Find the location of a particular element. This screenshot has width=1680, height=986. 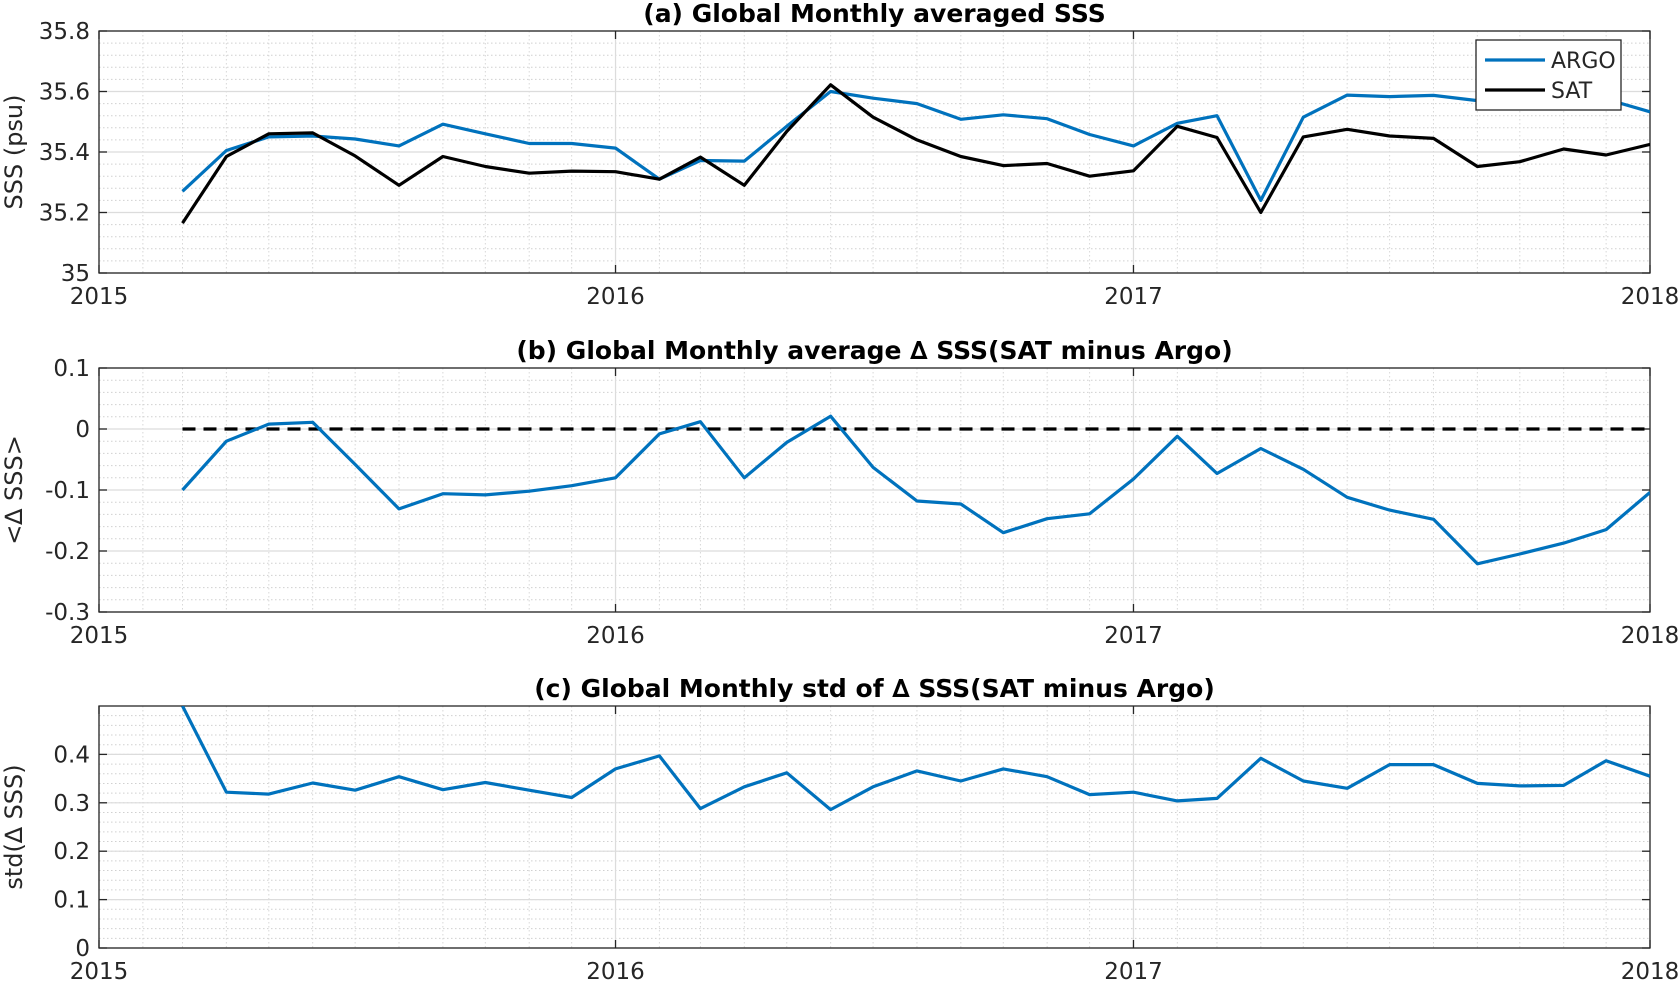

y-tick-label: 35.4 is located at coordinates (64, 153).